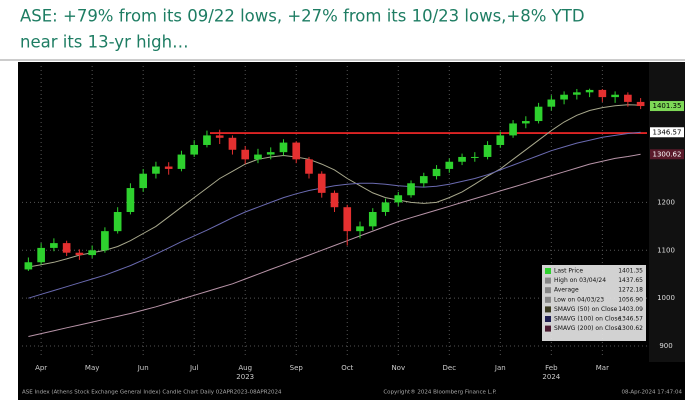 The image size is (685, 400). I want to click on value-box-label: 1401.35, so click(667, 106).